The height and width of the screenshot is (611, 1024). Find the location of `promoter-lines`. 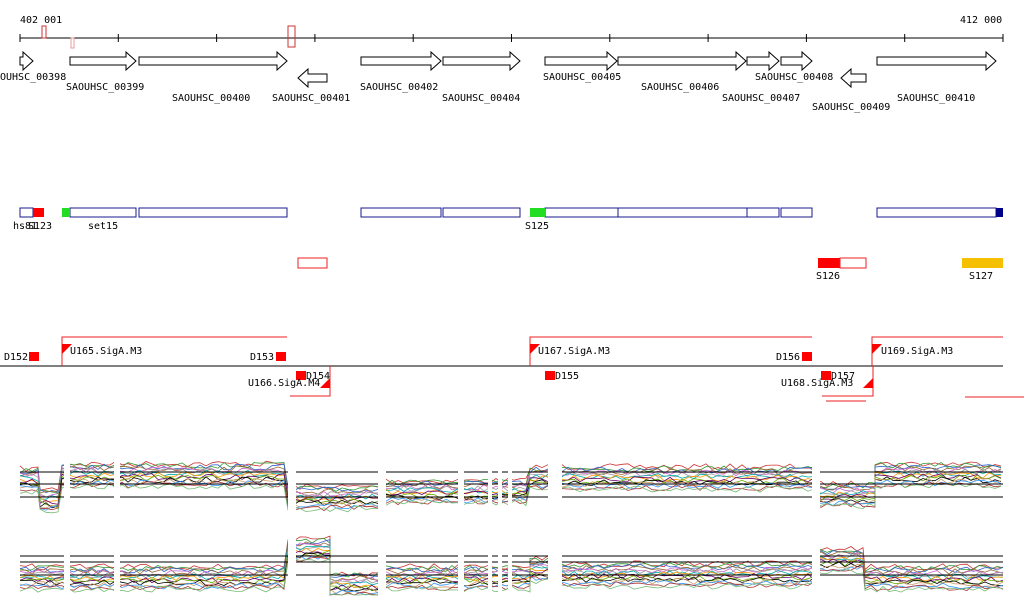

promoter-lines is located at coordinates (542, 369).